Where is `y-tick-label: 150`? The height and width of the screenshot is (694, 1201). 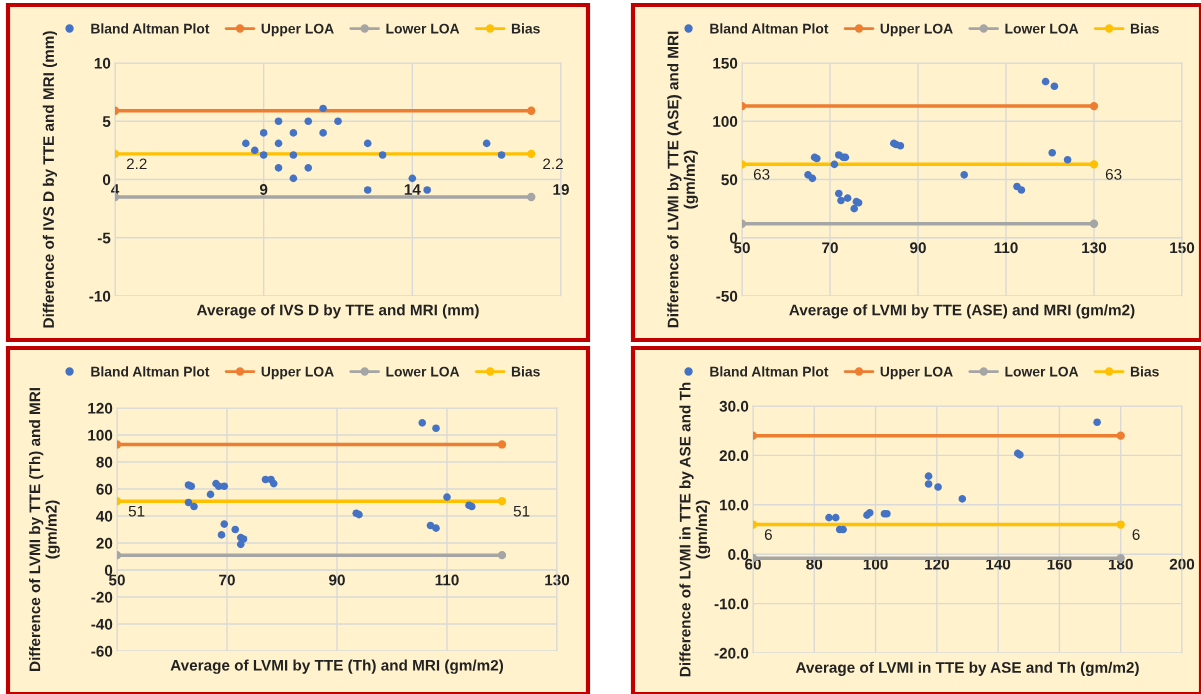
y-tick-label: 150 is located at coordinates (725, 63).